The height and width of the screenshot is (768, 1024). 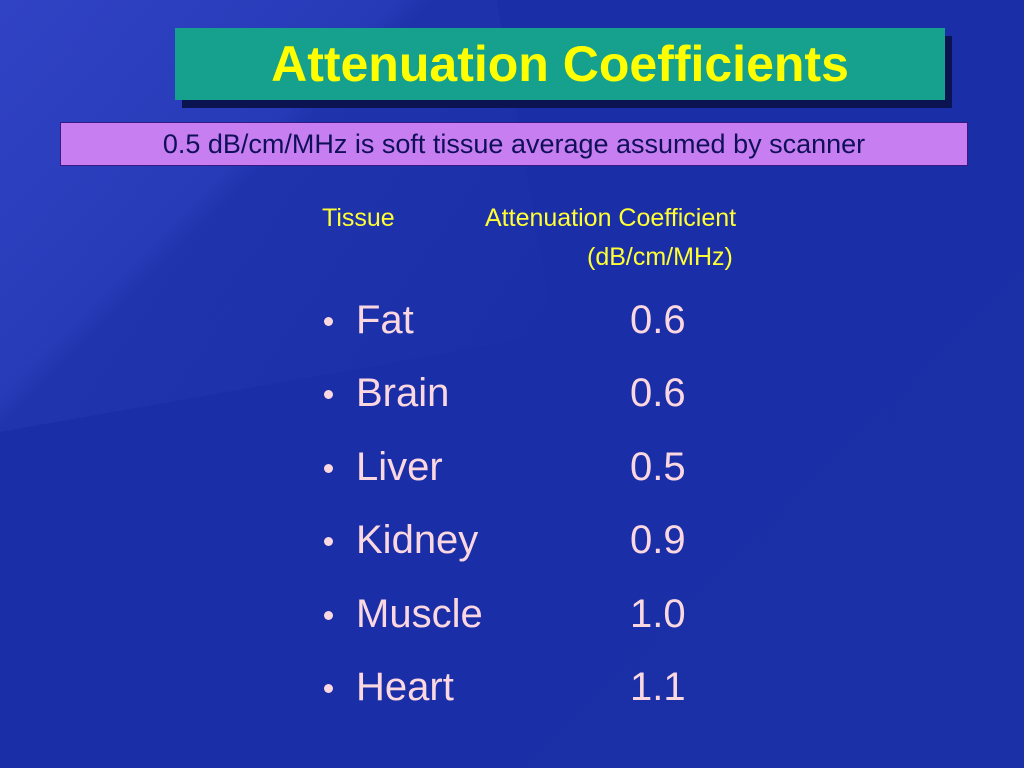 What do you see at coordinates (403, 393) in the screenshot?
I see `tissue-name: Brain` at bounding box center [403, 393].